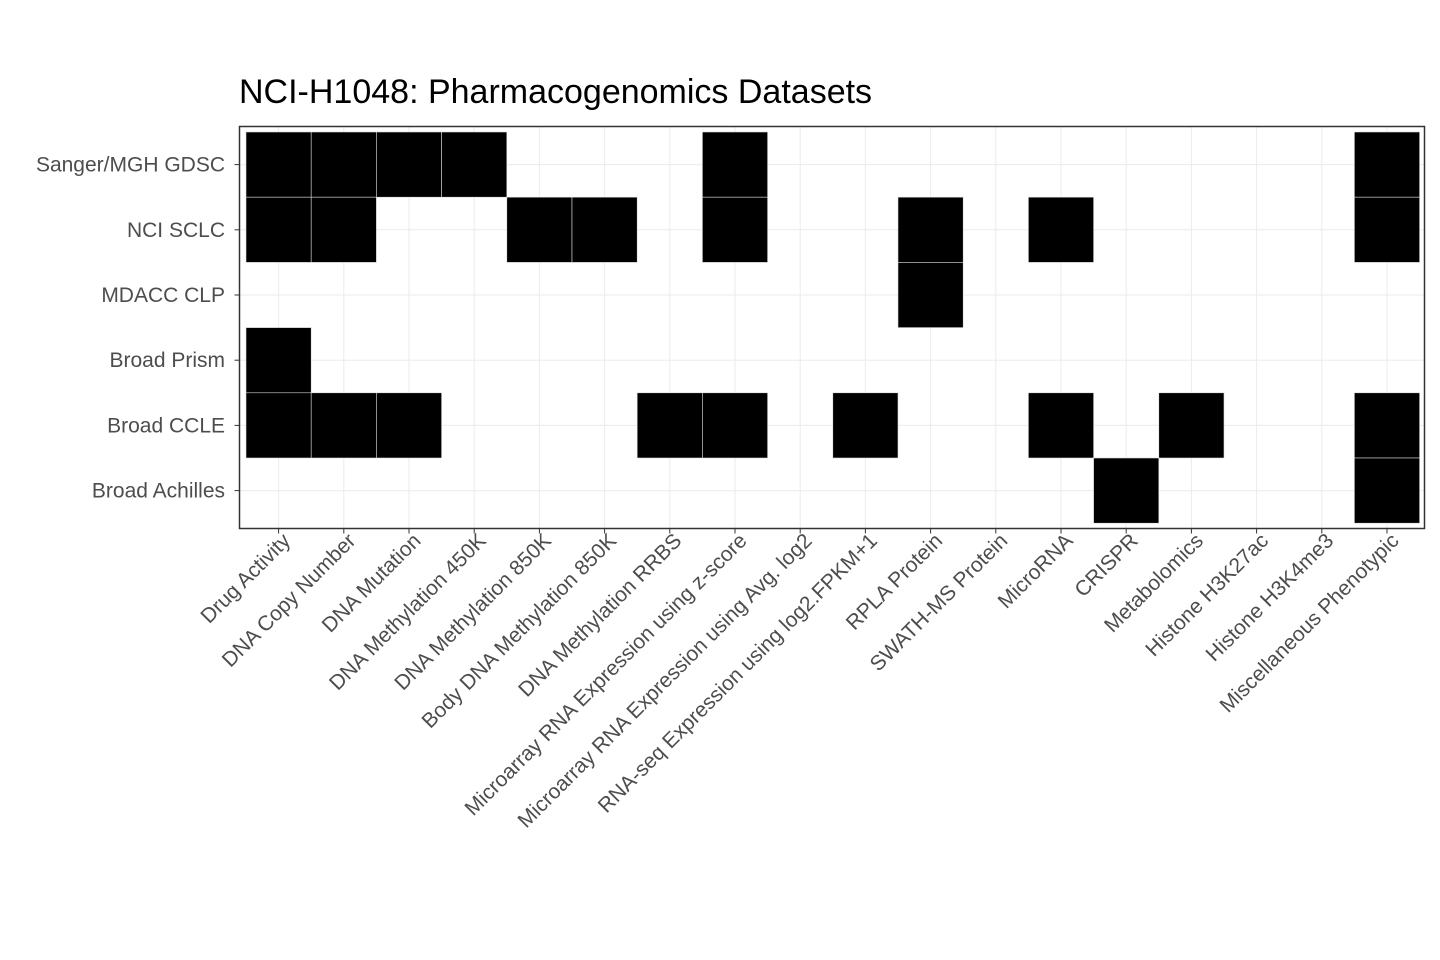 The image size is (1440, 960). Describe the element at coordinates (158, 491) in the screenshot. I see `y-tick-label: Broad Achilles` at that location.